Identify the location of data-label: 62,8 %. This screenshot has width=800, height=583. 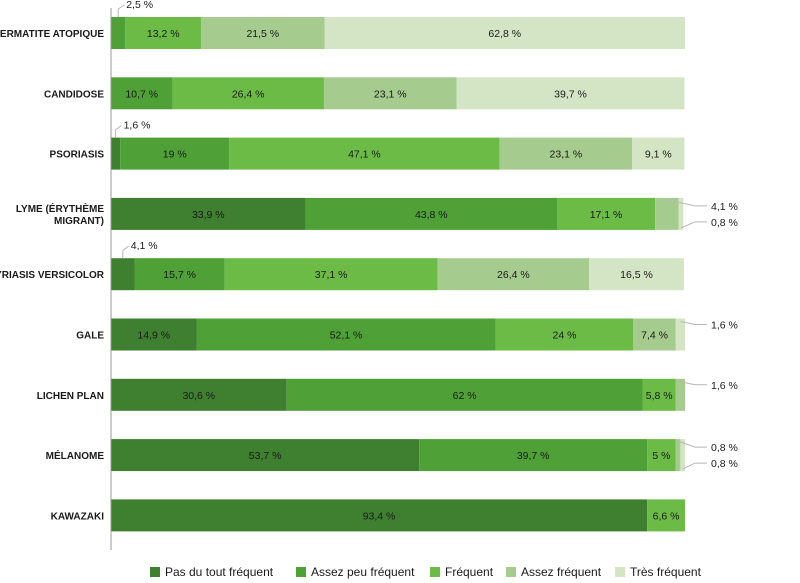
(504, 34).